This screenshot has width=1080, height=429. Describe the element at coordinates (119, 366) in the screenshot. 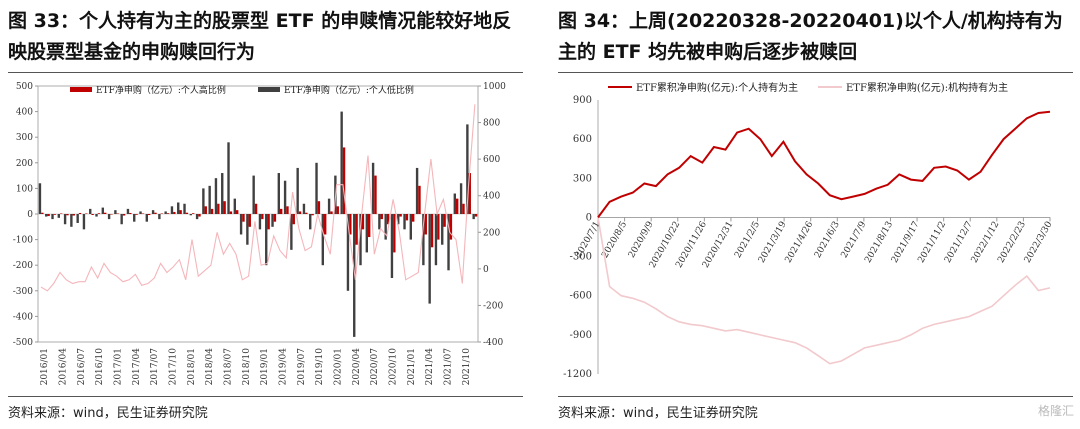

I see `x-tick-label: 2017/01` at that location.